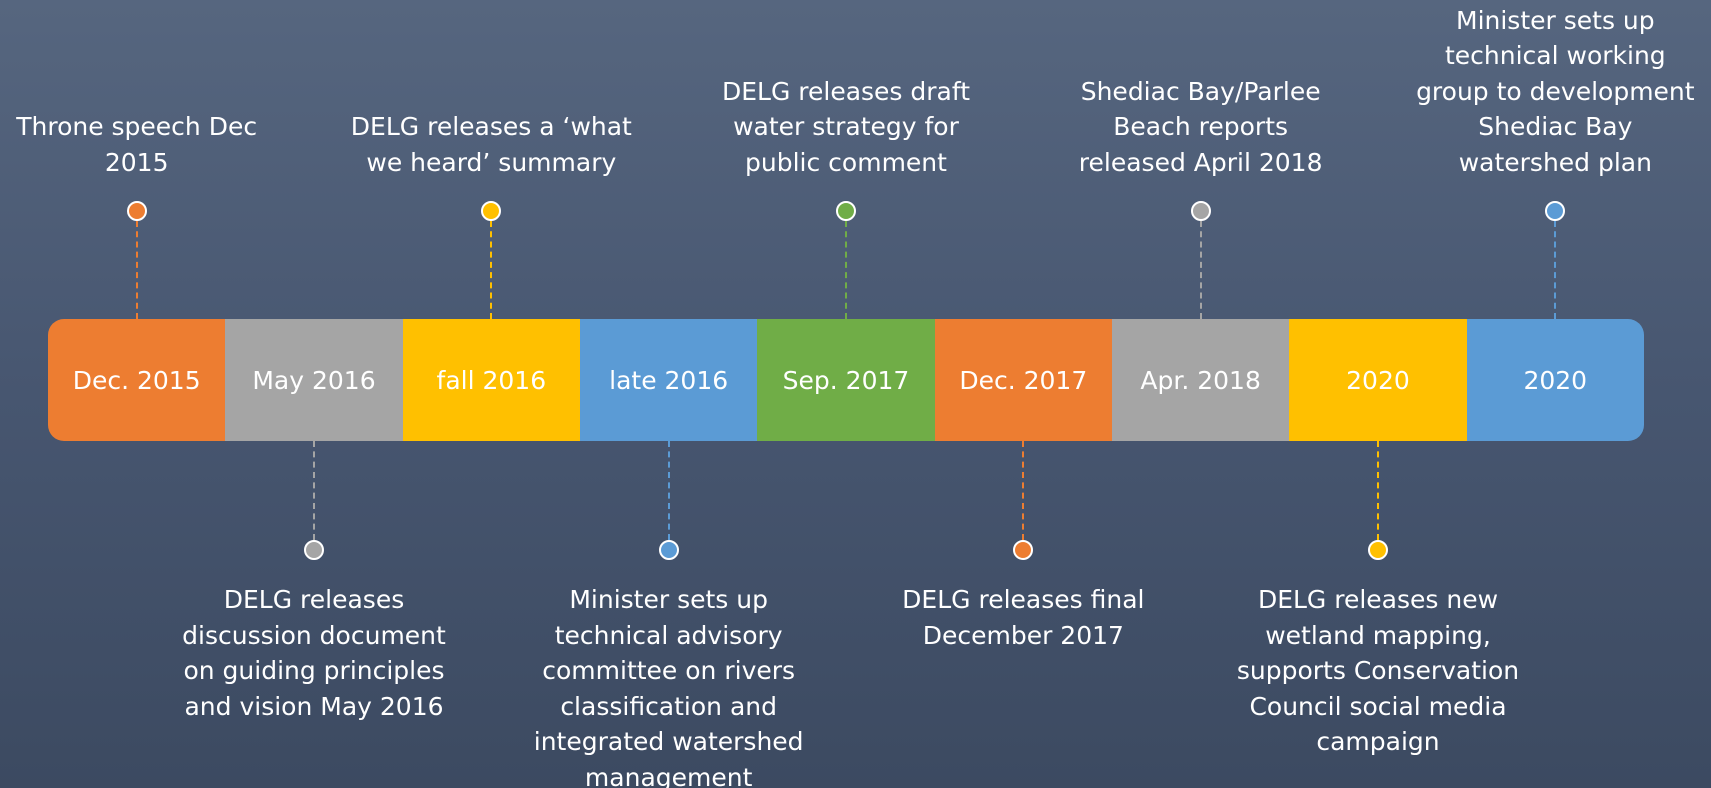 The height and width of the screenshot is (788, 1711). I want to click on text-line: supports Conservation, so click(1378, 670).